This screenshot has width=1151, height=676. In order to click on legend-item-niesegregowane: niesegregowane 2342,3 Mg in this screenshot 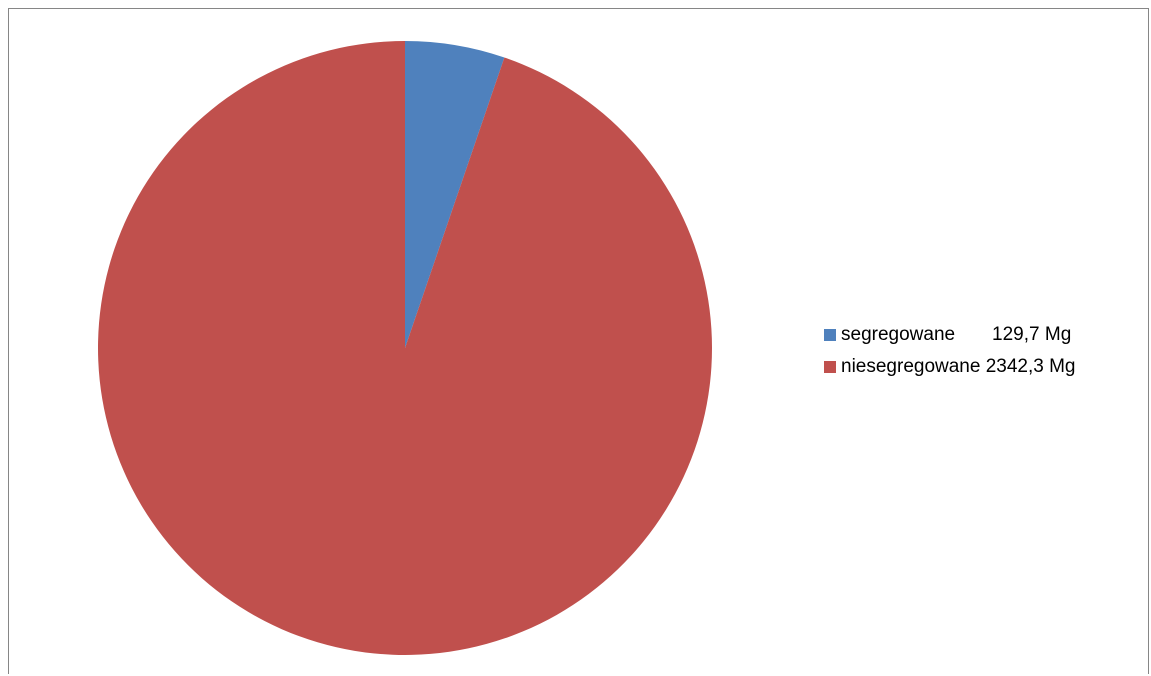, I will do `click(950, 367)`.